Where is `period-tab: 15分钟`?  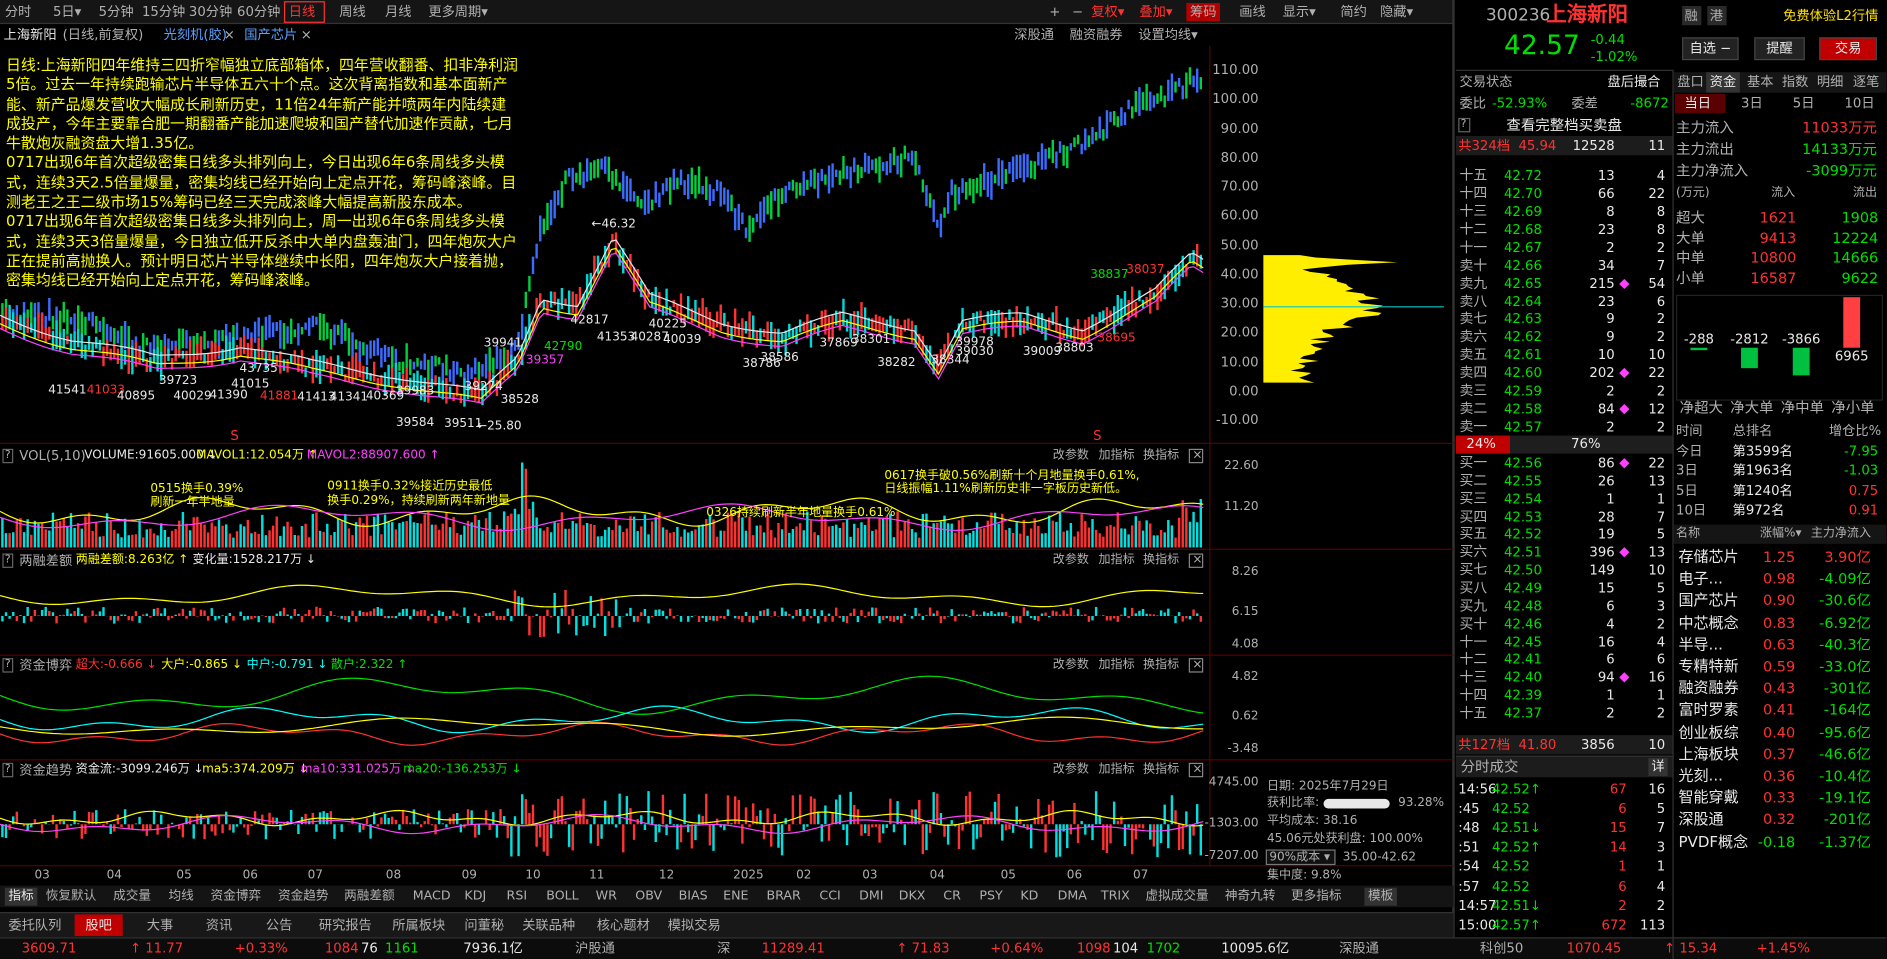 period-tab: 15分钟 is located at coordinates (163, 12).